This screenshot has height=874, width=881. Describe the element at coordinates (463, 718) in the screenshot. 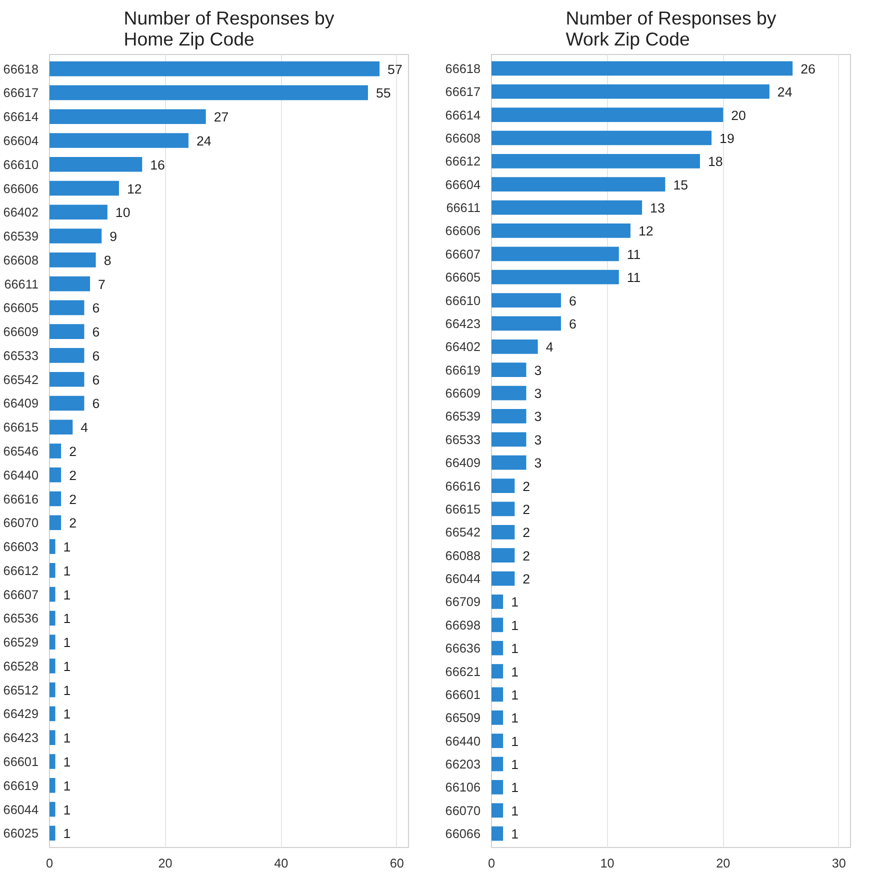

I see `y-tick-label: 66509` at that location.